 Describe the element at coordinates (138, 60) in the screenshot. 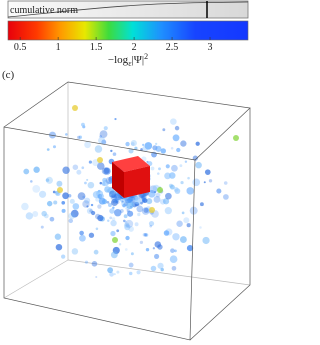

I see `label-body: |Ψ|` at that location.